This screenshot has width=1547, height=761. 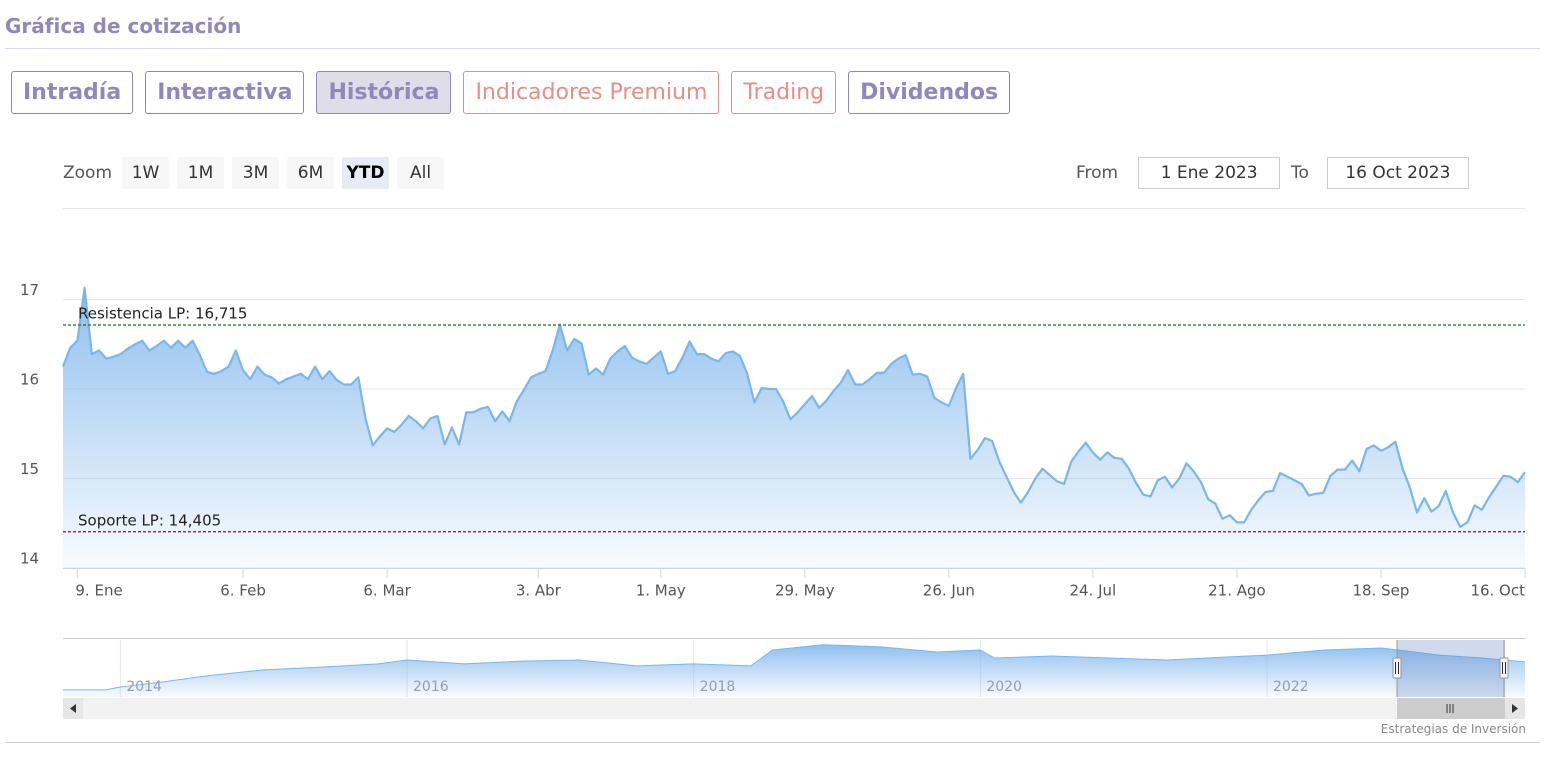 What do you see at coordinates (1451, 708) in the screenshot?
I see `scrollbar-thumb` at bounding box center [1451, 708].